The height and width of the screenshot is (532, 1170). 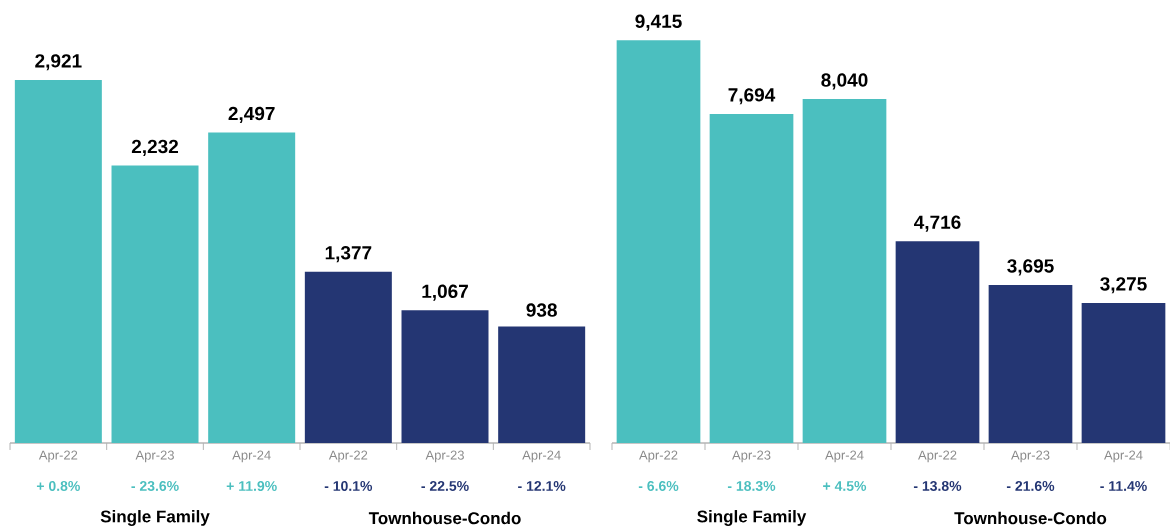 I want to click on data-label: 8,040, so click(x=844, y=81).